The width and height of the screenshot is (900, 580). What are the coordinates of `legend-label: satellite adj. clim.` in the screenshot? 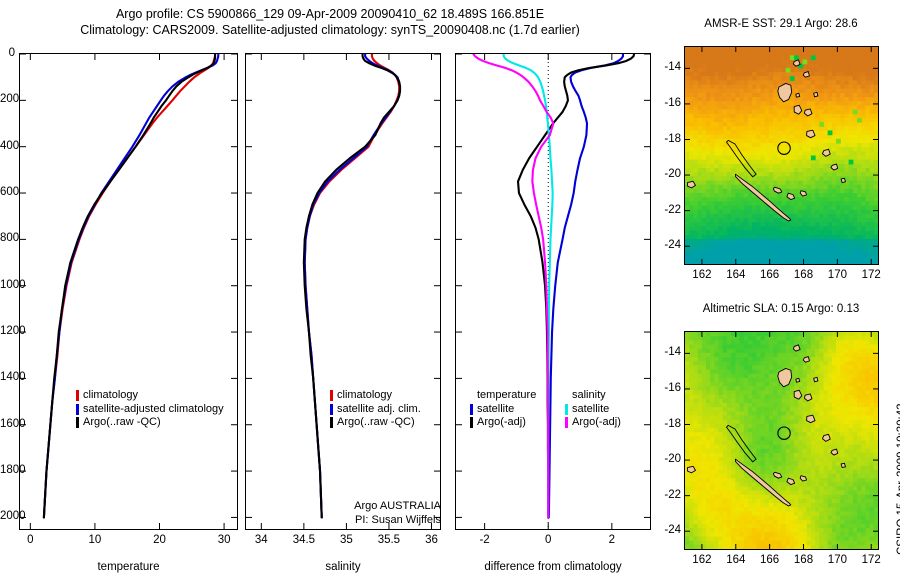 It's located at (379, 408).